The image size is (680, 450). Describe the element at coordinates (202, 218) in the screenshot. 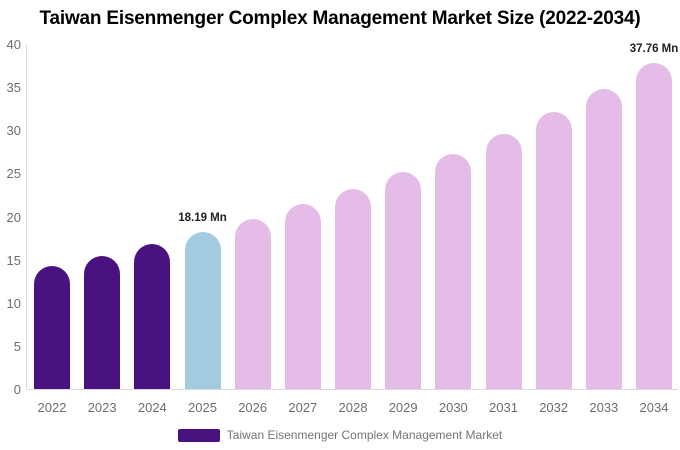

I see `value-label-2025: 18.19 Mn` at that location.